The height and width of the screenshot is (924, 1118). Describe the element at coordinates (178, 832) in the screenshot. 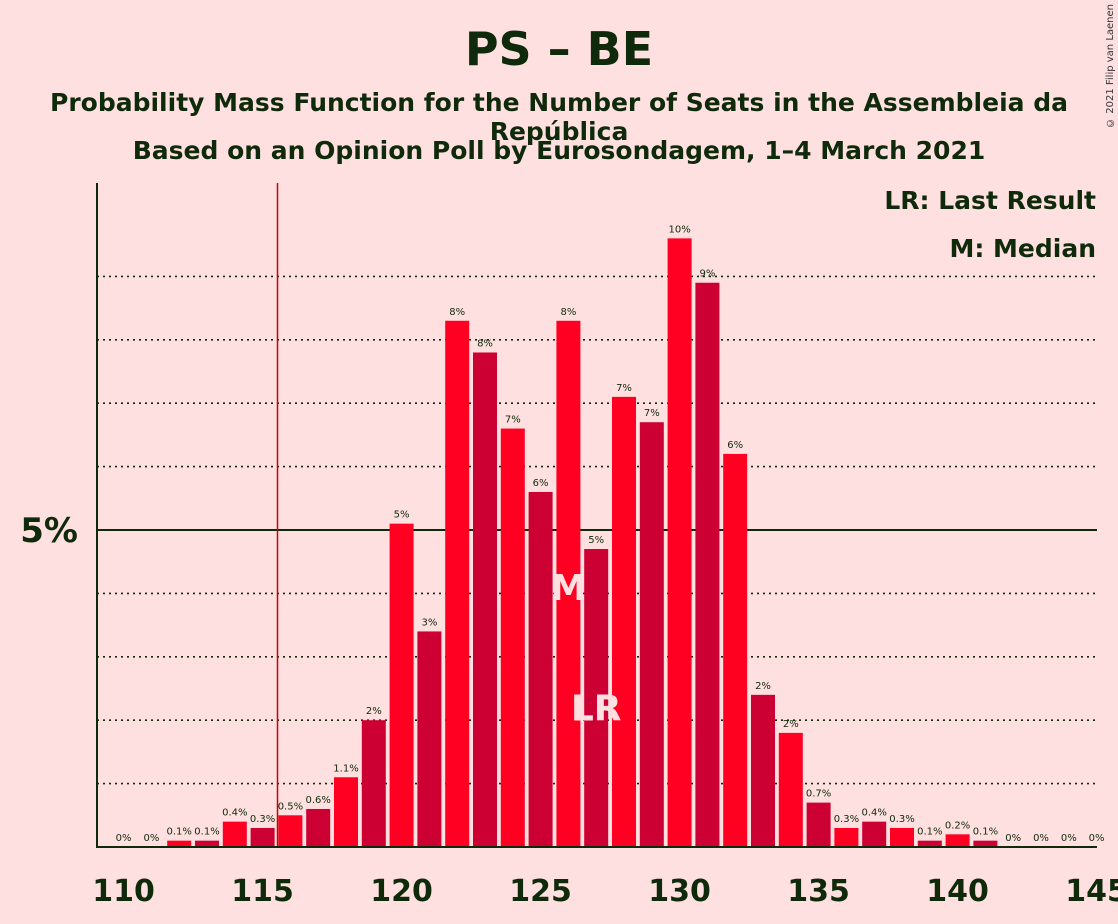

I see `bar-label-112: 0.1%` at that location.